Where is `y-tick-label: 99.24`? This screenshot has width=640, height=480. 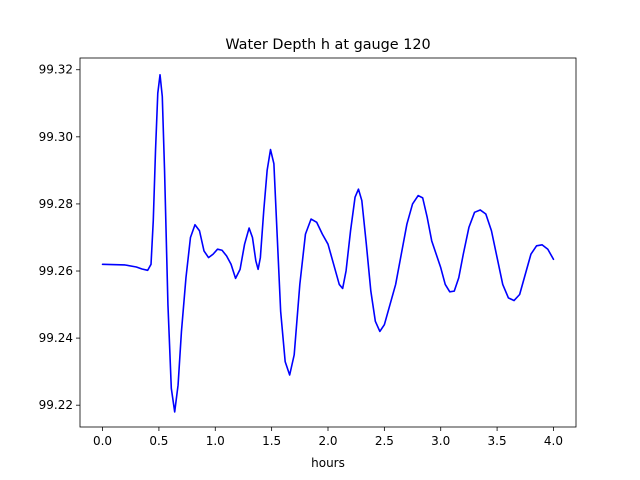 y-tick-label: 99.24 is located at coordinates (56, 338).